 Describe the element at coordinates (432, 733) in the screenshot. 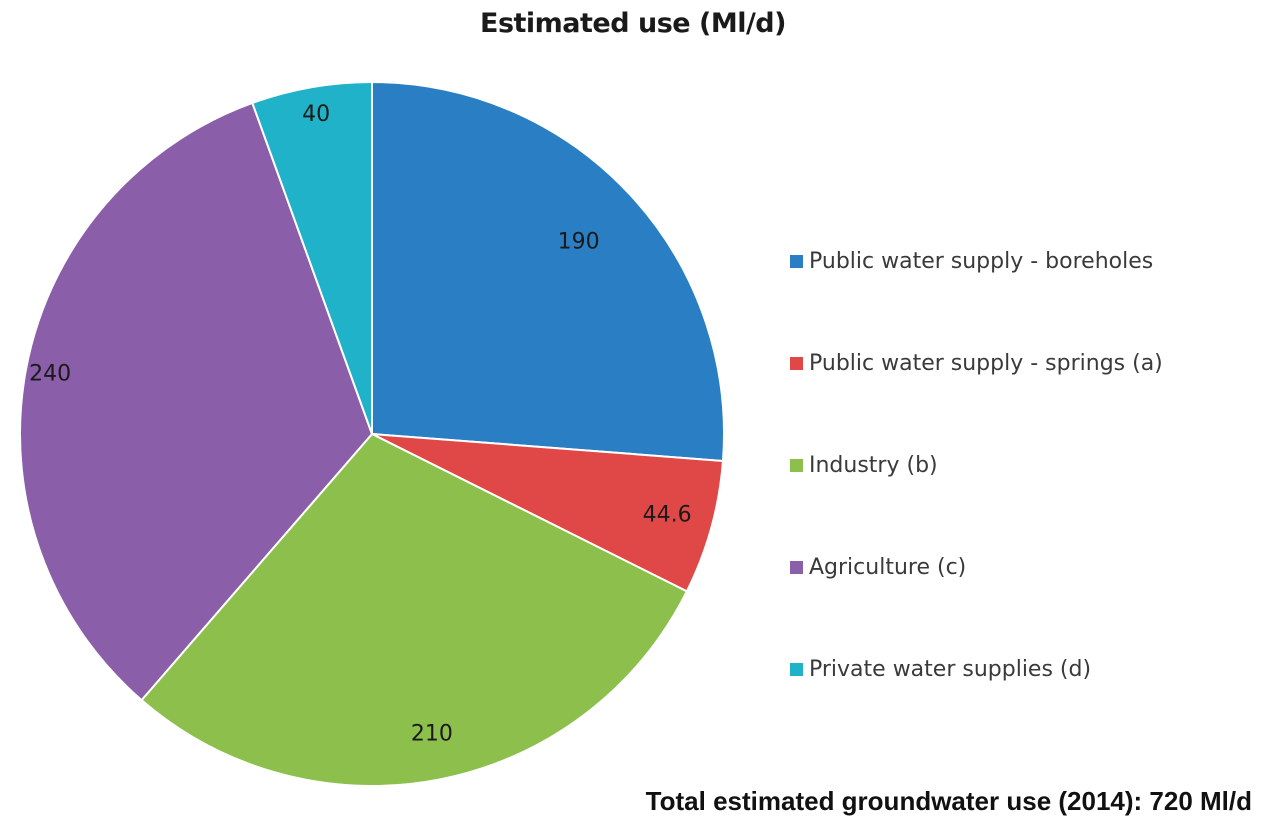

I see `pie-value-label-3: 210` at that location.